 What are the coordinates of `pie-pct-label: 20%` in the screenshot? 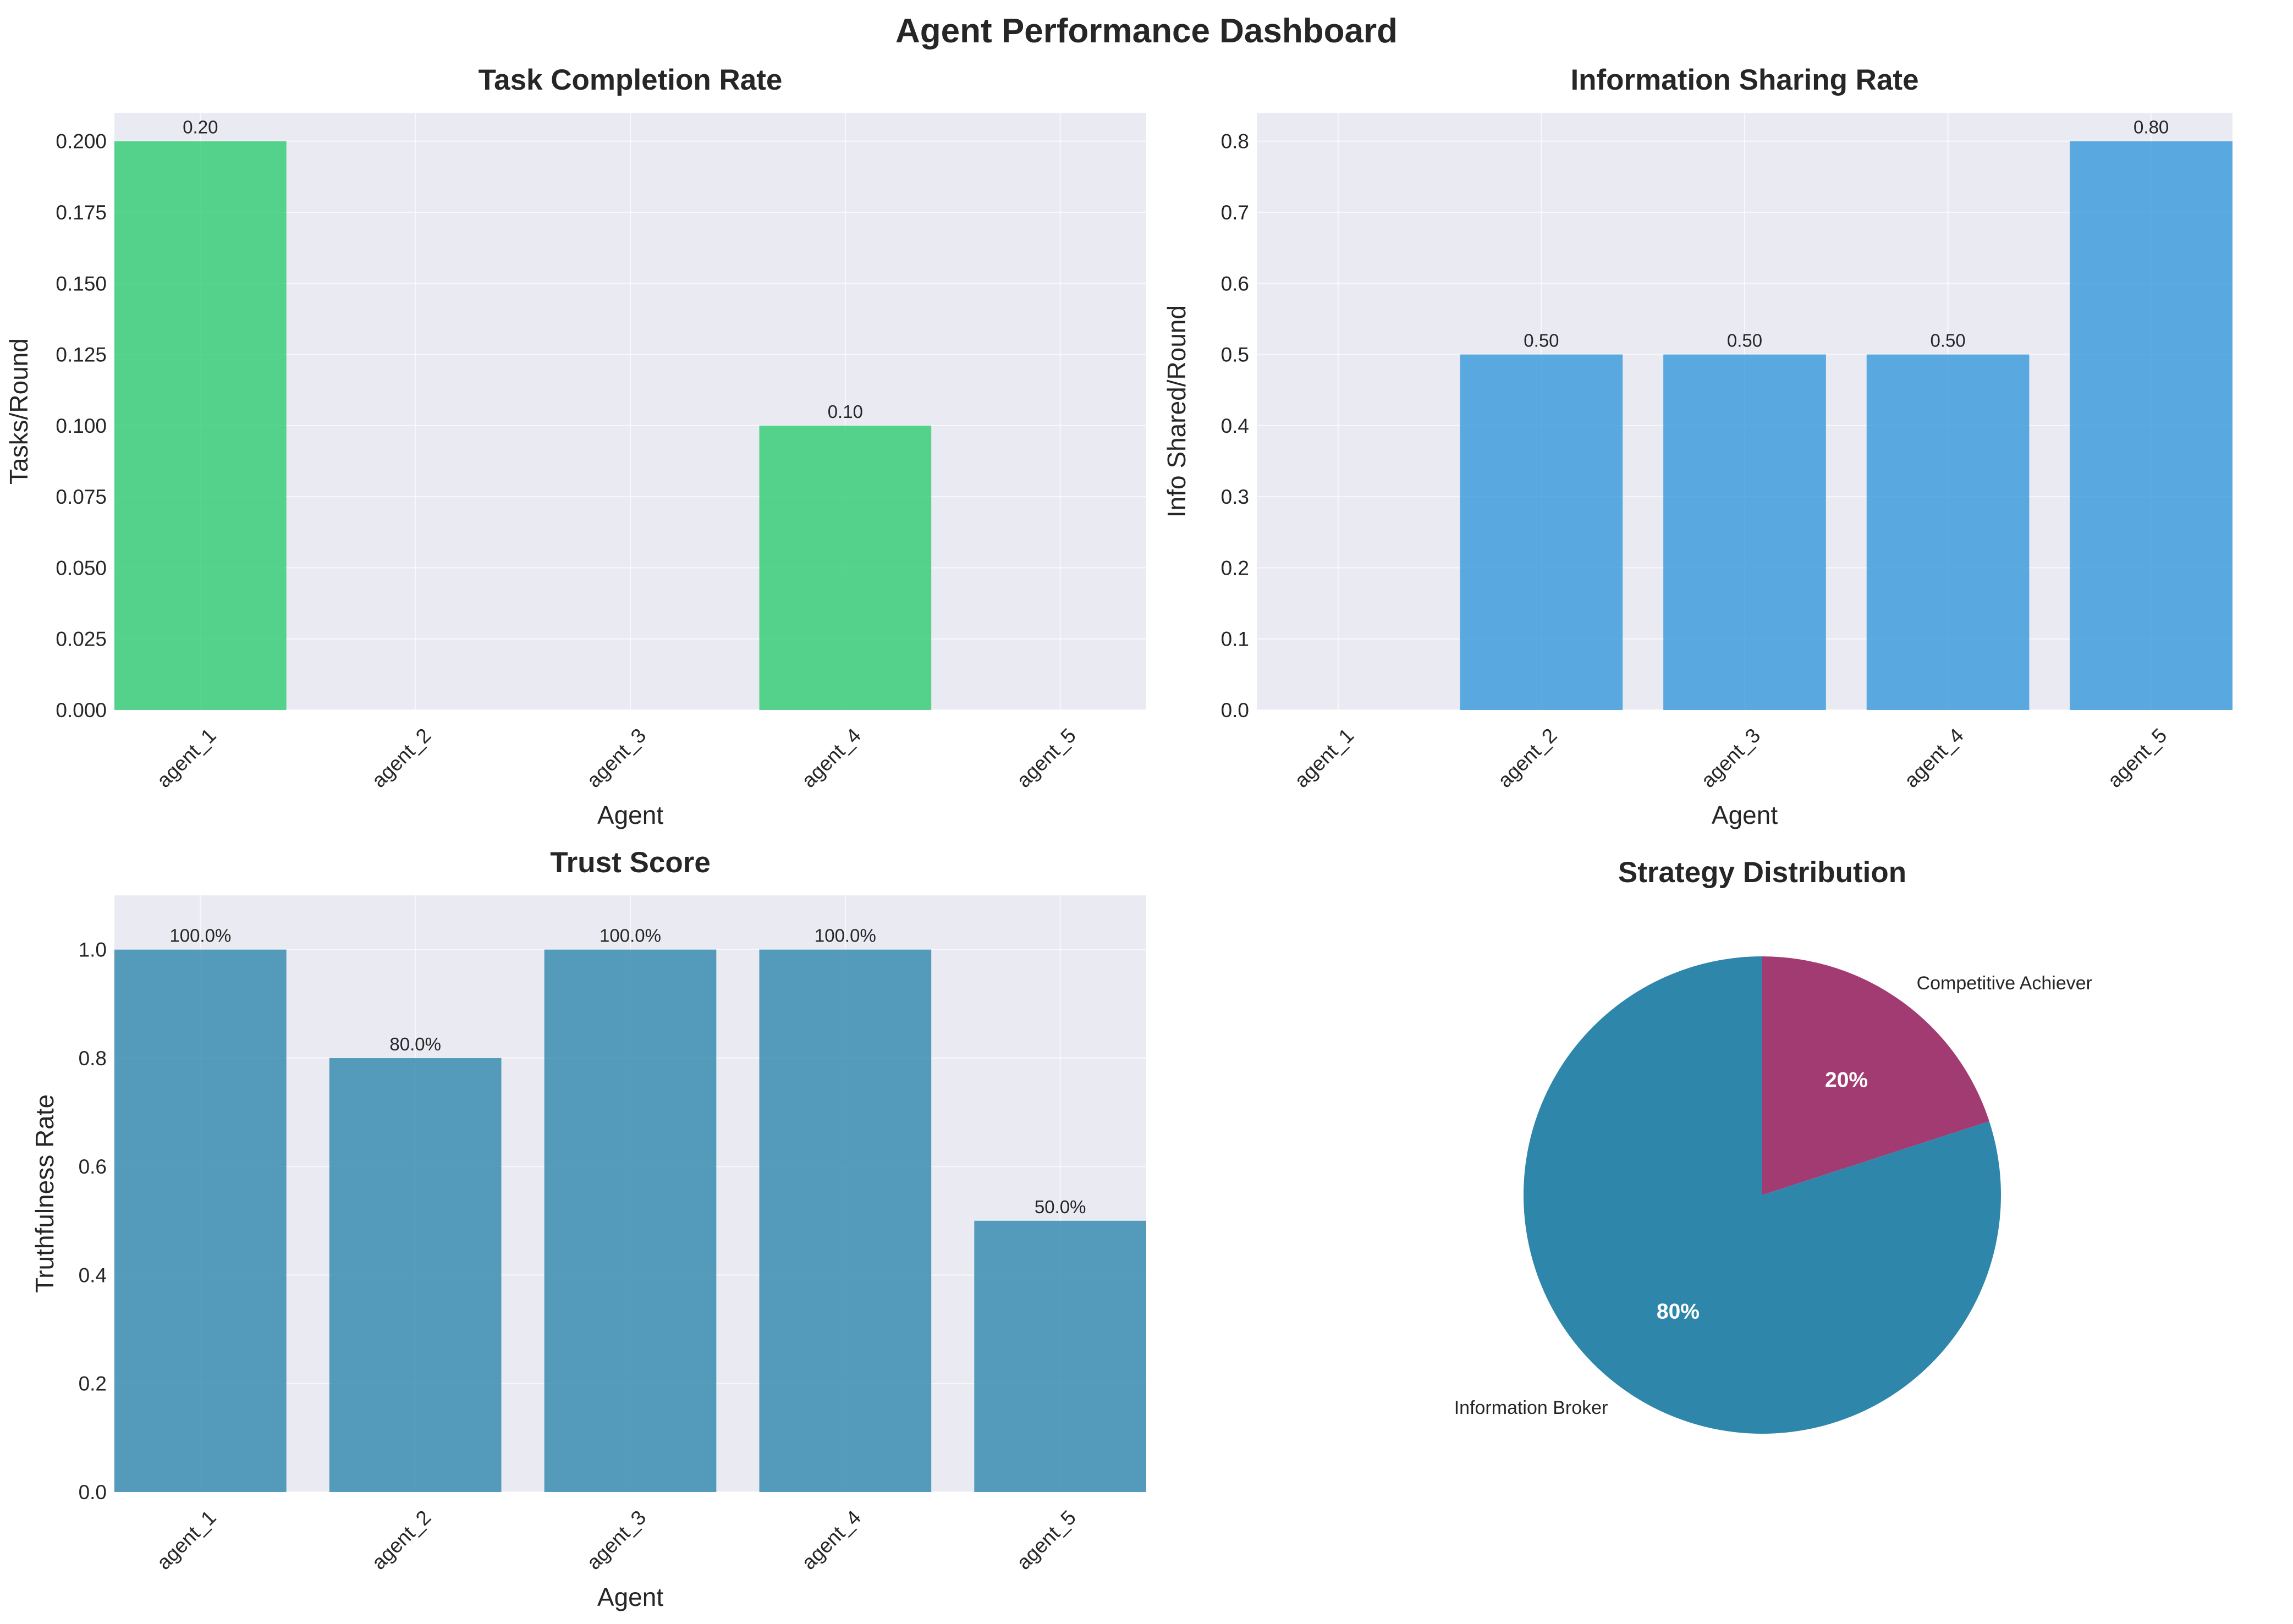 It's located at (1846, 1080).